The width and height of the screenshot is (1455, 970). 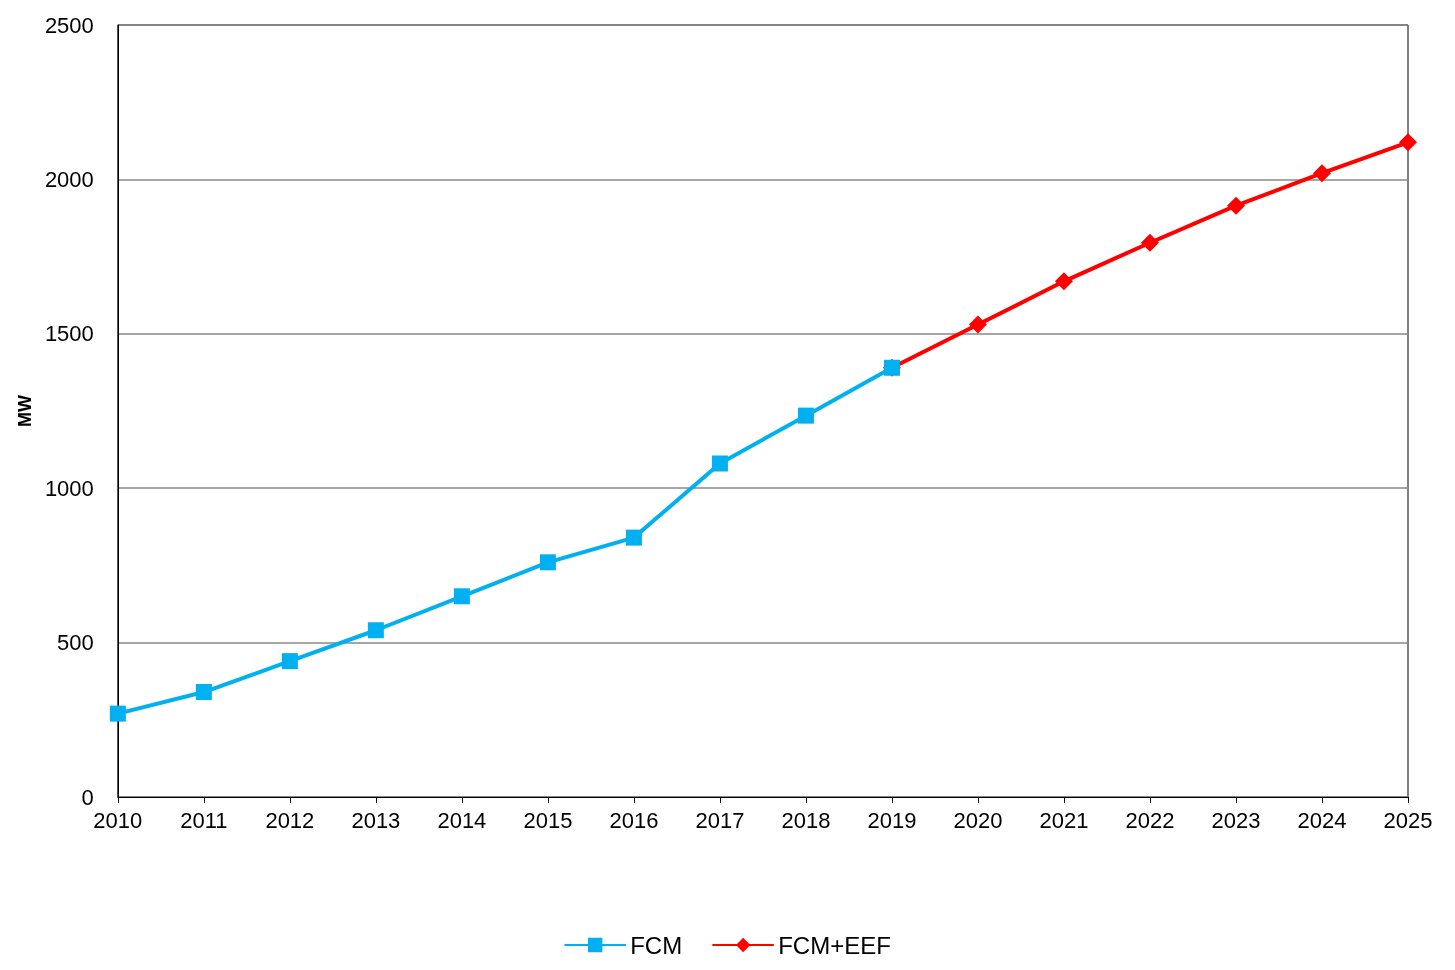 I want to click on legend-label: FCM+EEF, so click(x=834, y=945).